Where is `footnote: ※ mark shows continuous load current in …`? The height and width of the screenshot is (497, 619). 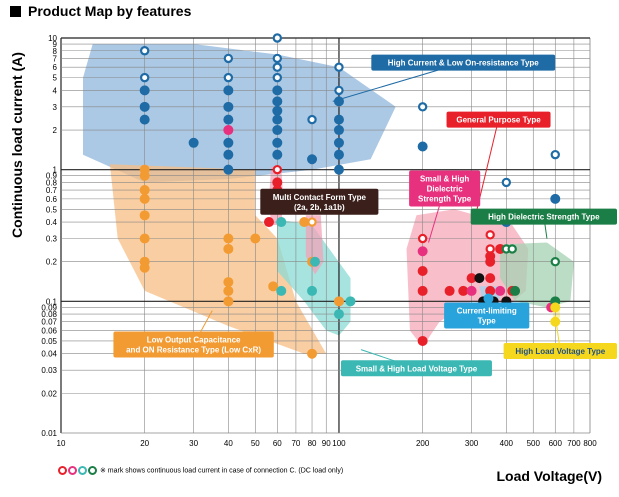
footnote: ※ mark shows continuous load current in … is located at coordinates (200, 470).